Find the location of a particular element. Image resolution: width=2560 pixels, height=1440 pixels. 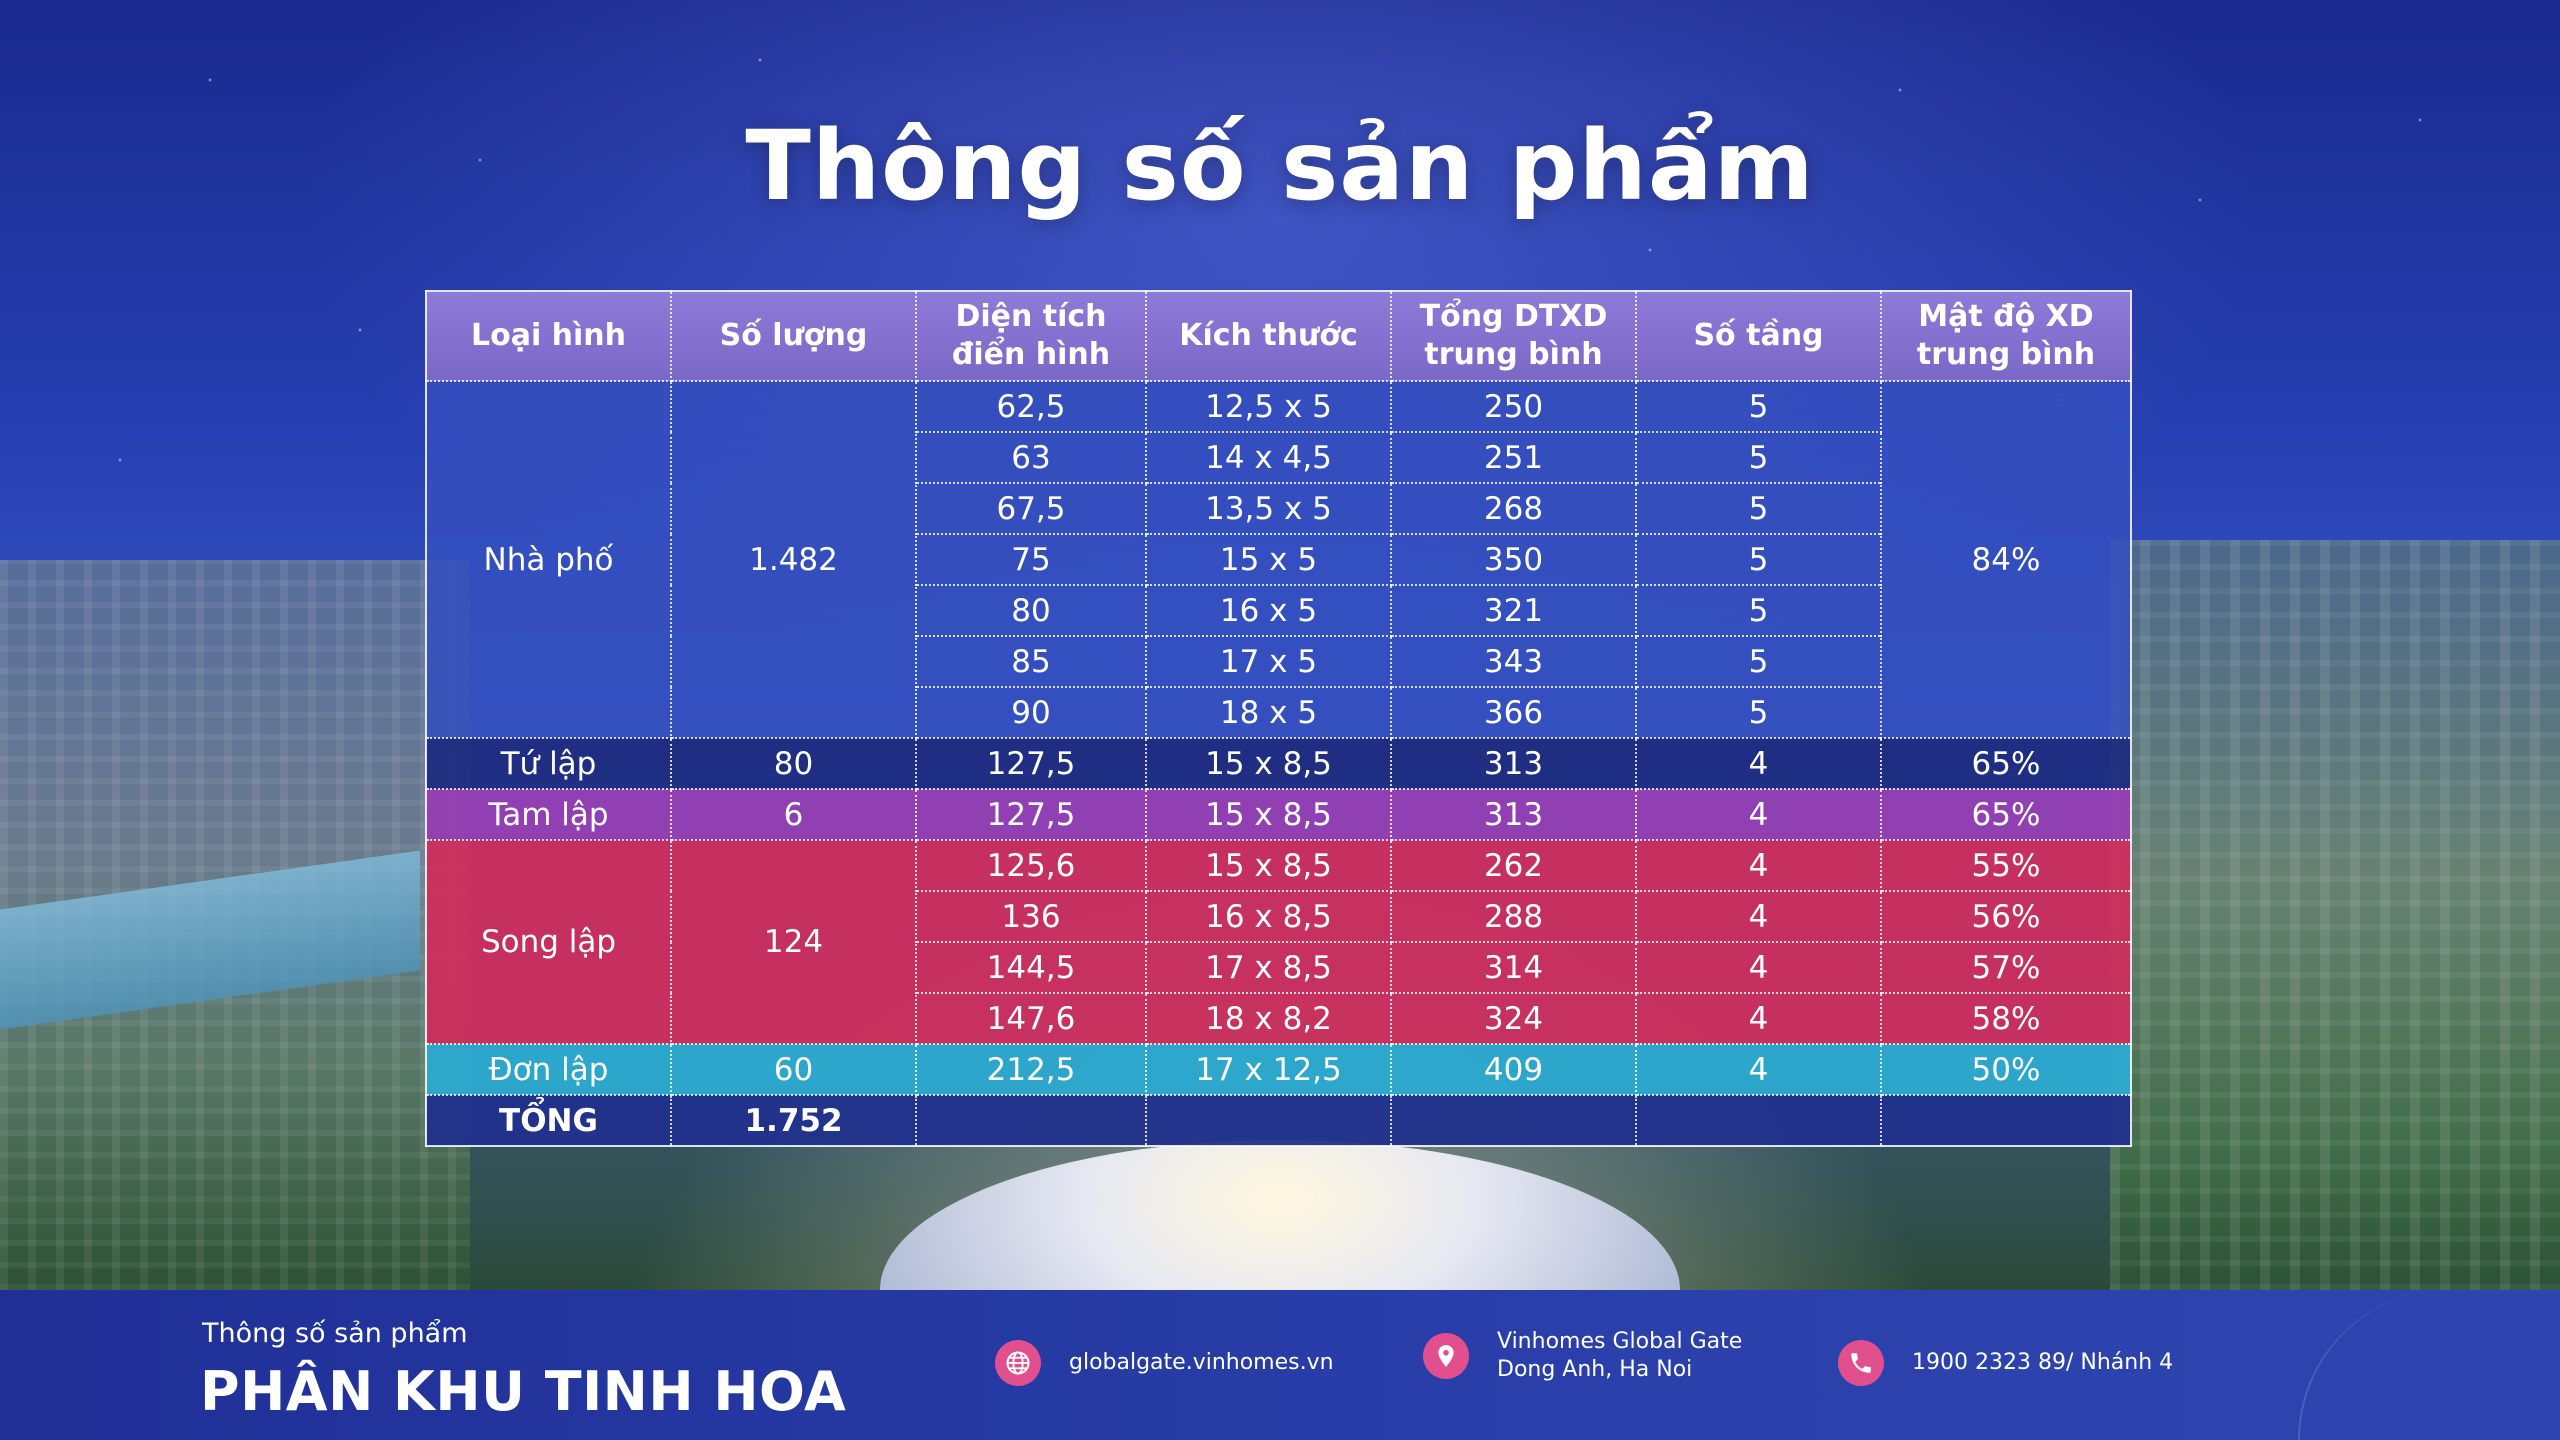

cell-type: Tứ lập is located at coordinates (548, 763).